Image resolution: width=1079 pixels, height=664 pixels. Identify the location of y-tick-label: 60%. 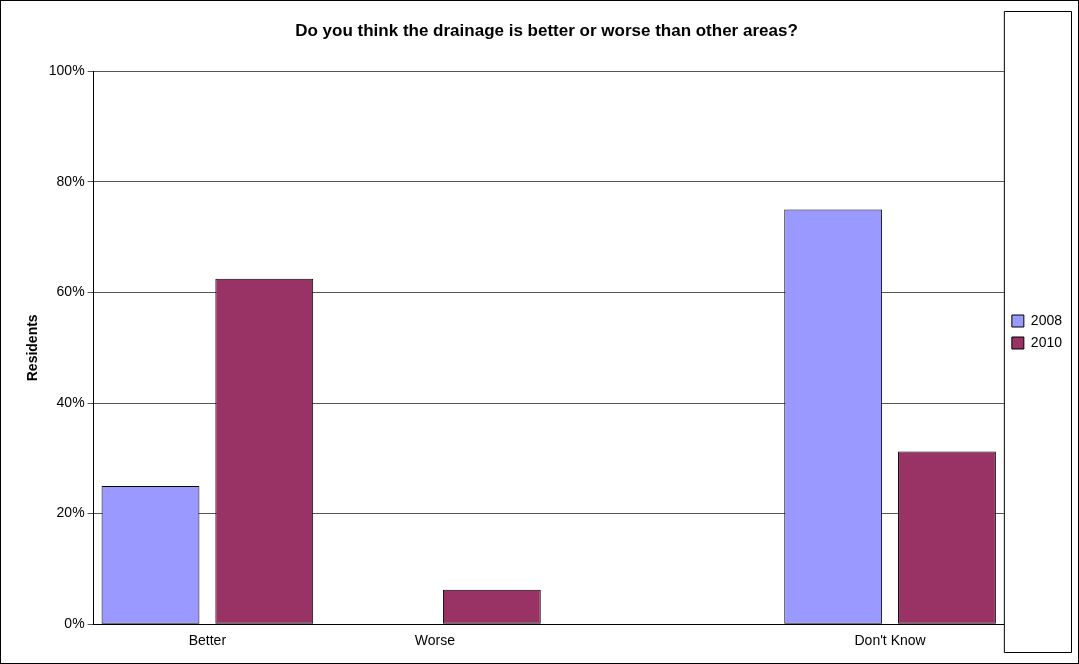
(70, 291).